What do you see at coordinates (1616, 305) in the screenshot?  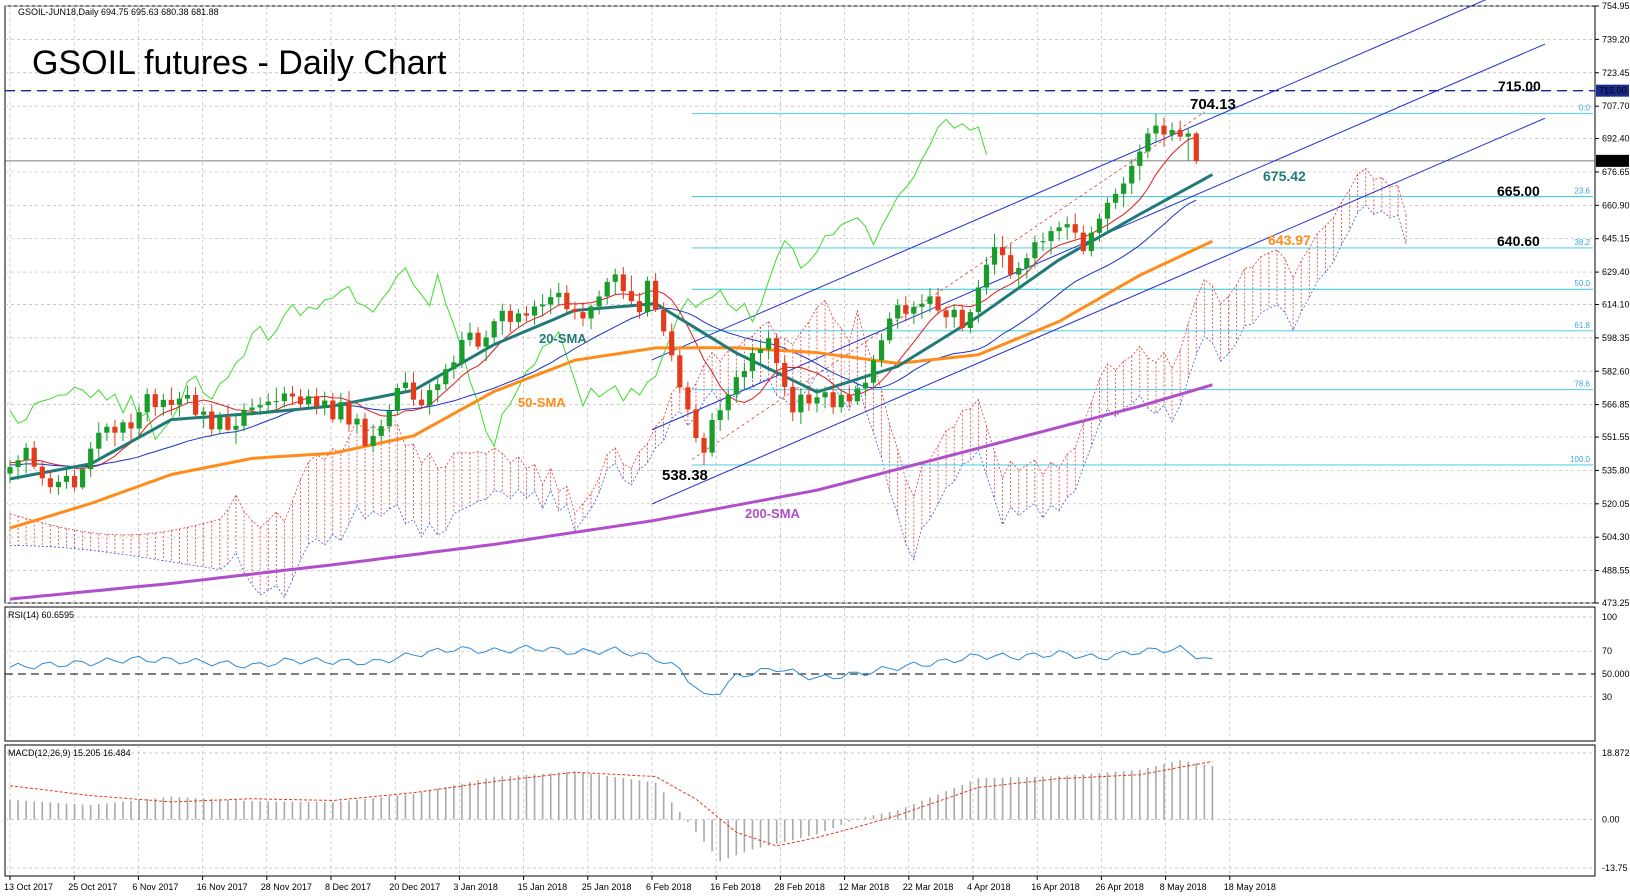 I see `price-tick-label: 614.10` at bounding box center [1616, 305].